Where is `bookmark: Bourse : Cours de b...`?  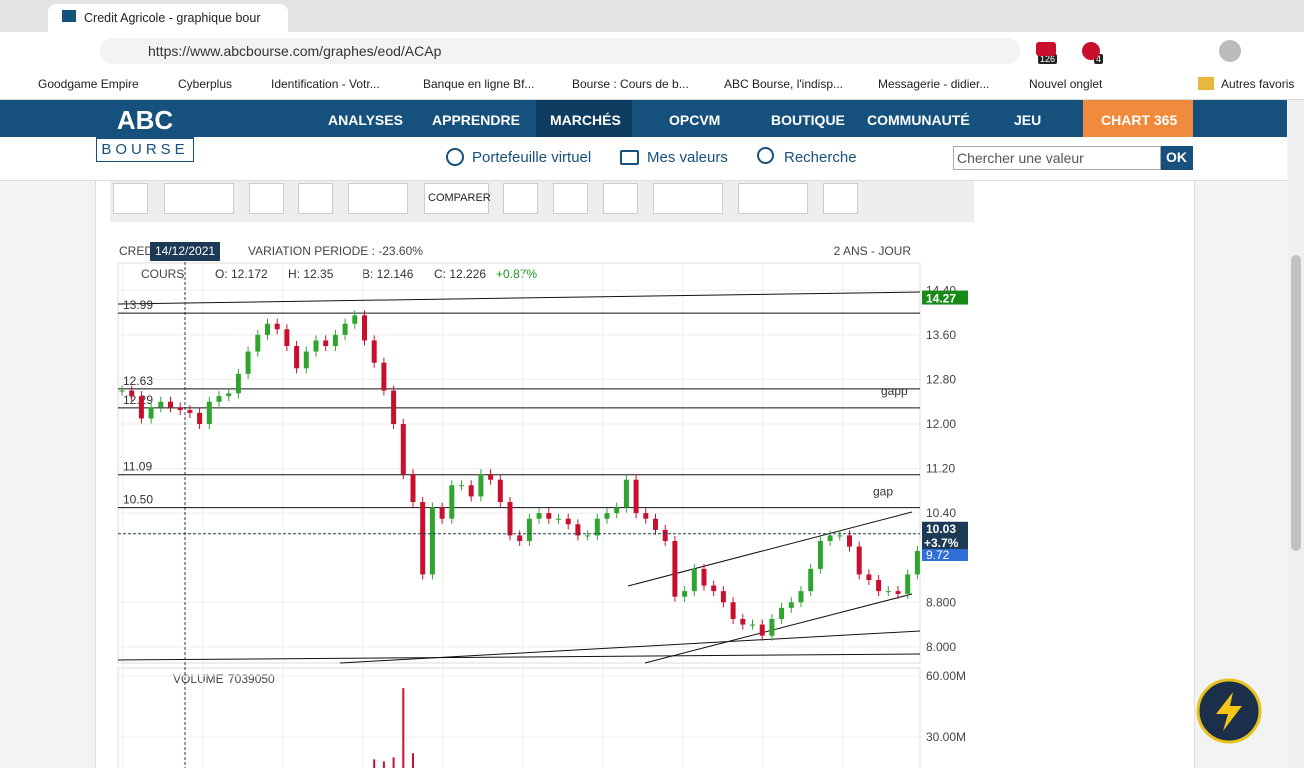
bookmark: Bourse : Cours de b... is located at coordinates (630, 84).